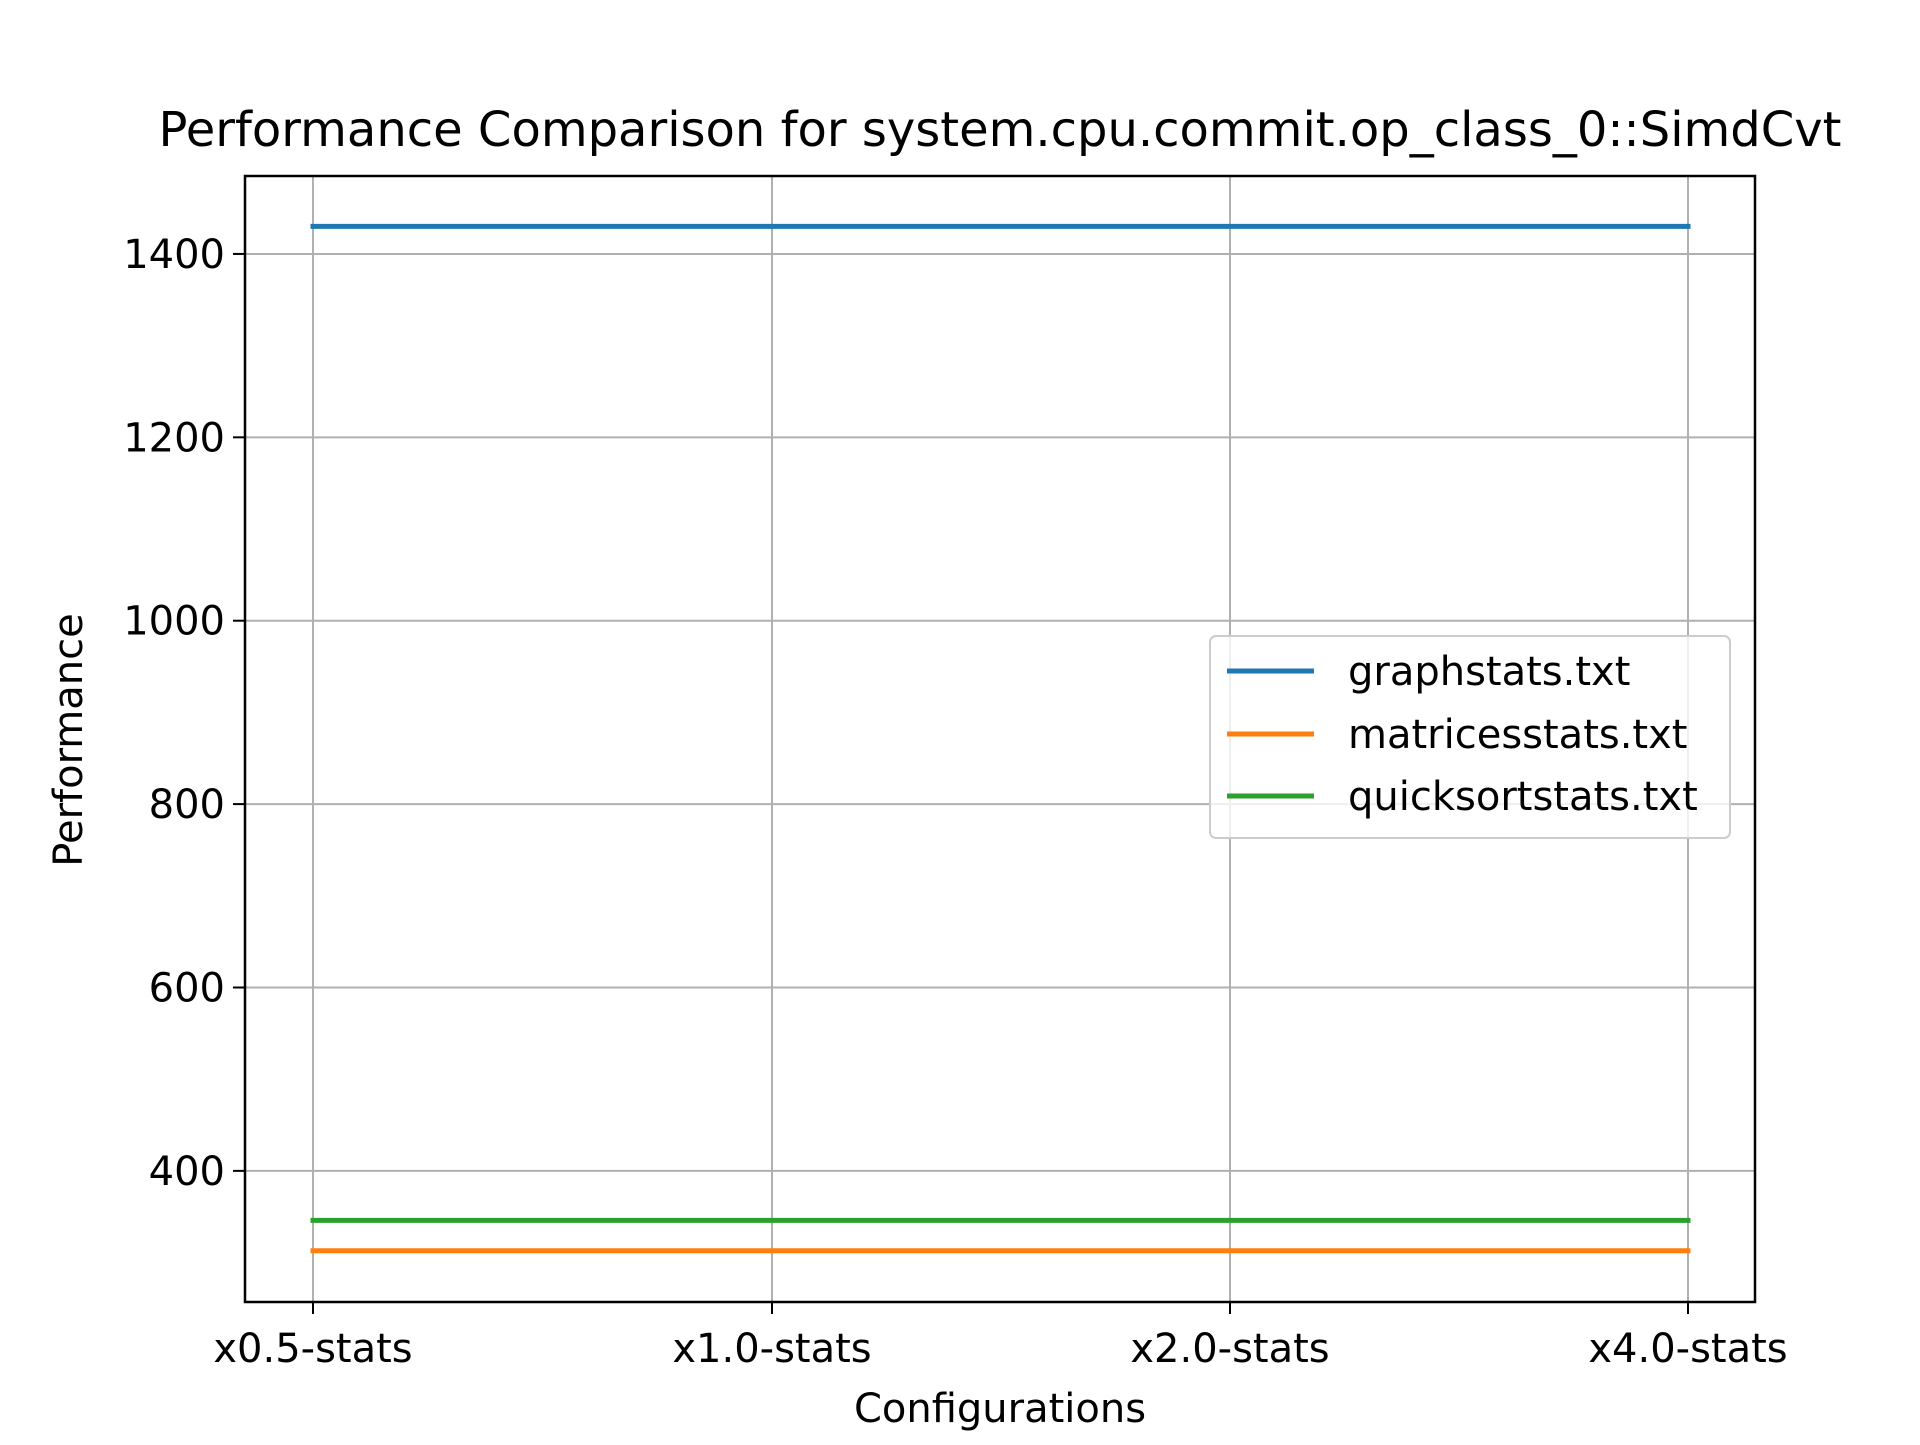 The image size is (1920, 1445). Describe the element at coordinates (771, 1349) in the screenshot. I see `x-tick-label: x1.0-stats` at that location.